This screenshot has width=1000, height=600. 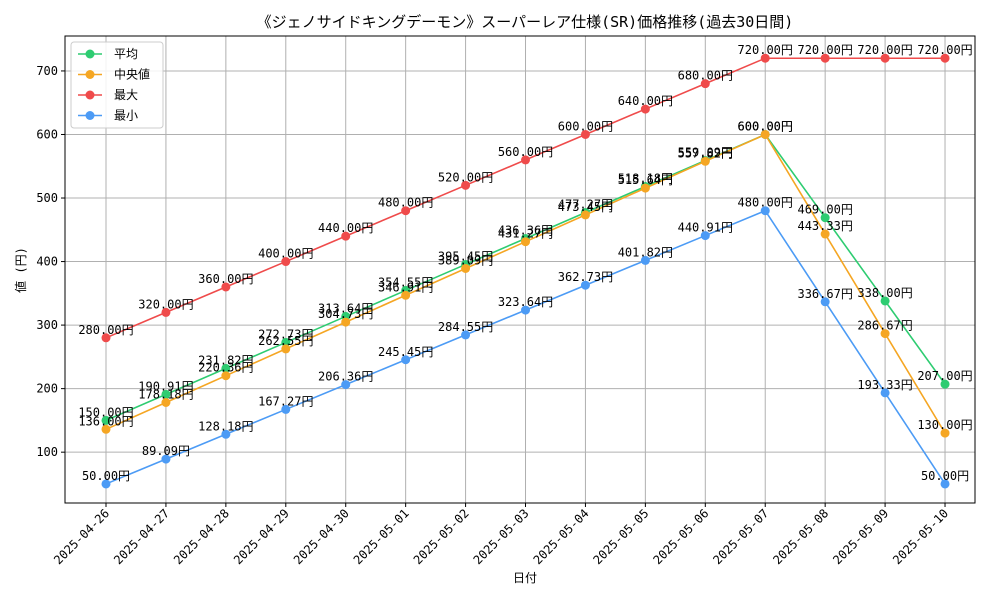 I want to click on legend-box, so click(x=117, y=85).